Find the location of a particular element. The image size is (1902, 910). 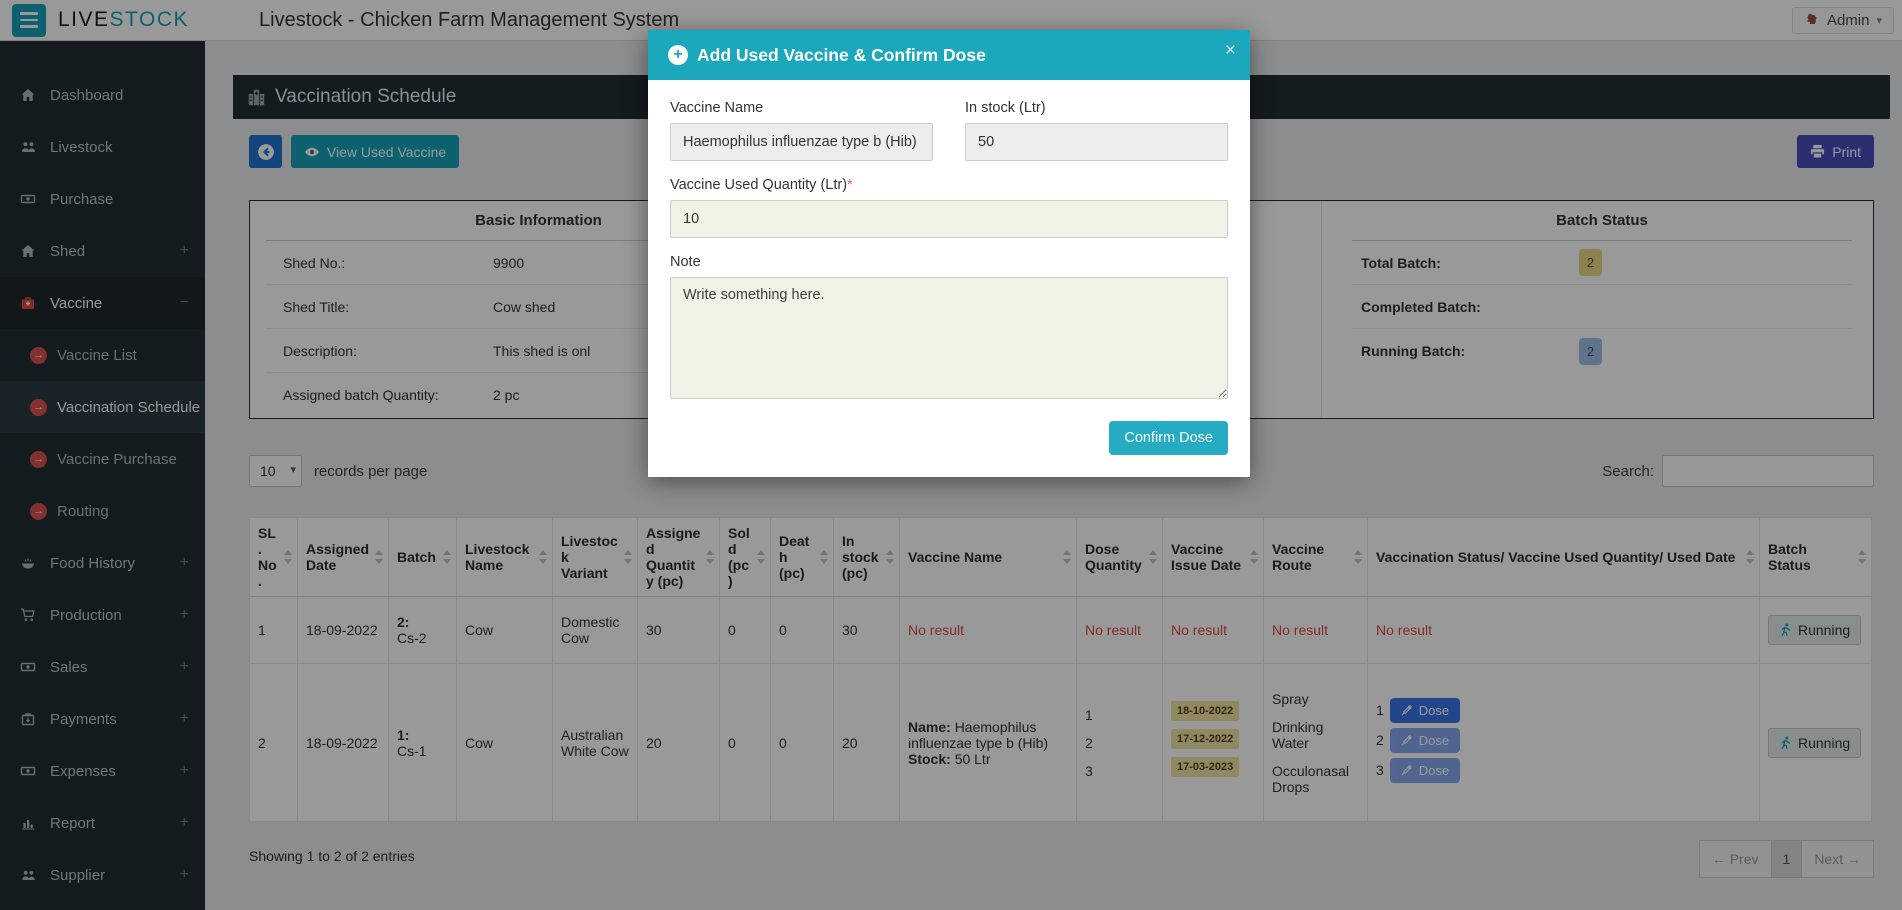

in-stock-input is located at coordinates (1096, 142).